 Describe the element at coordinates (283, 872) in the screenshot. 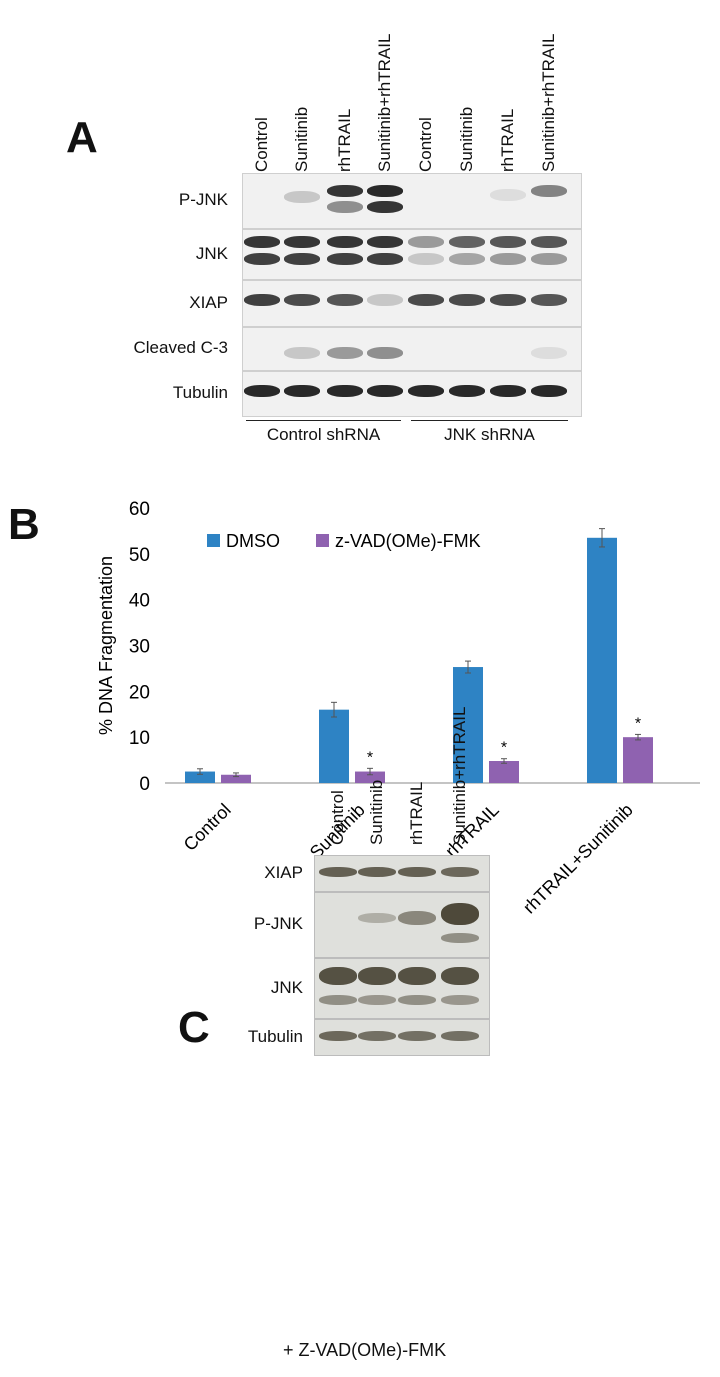

I see `panel-c-row-label: XIAP` at that location.